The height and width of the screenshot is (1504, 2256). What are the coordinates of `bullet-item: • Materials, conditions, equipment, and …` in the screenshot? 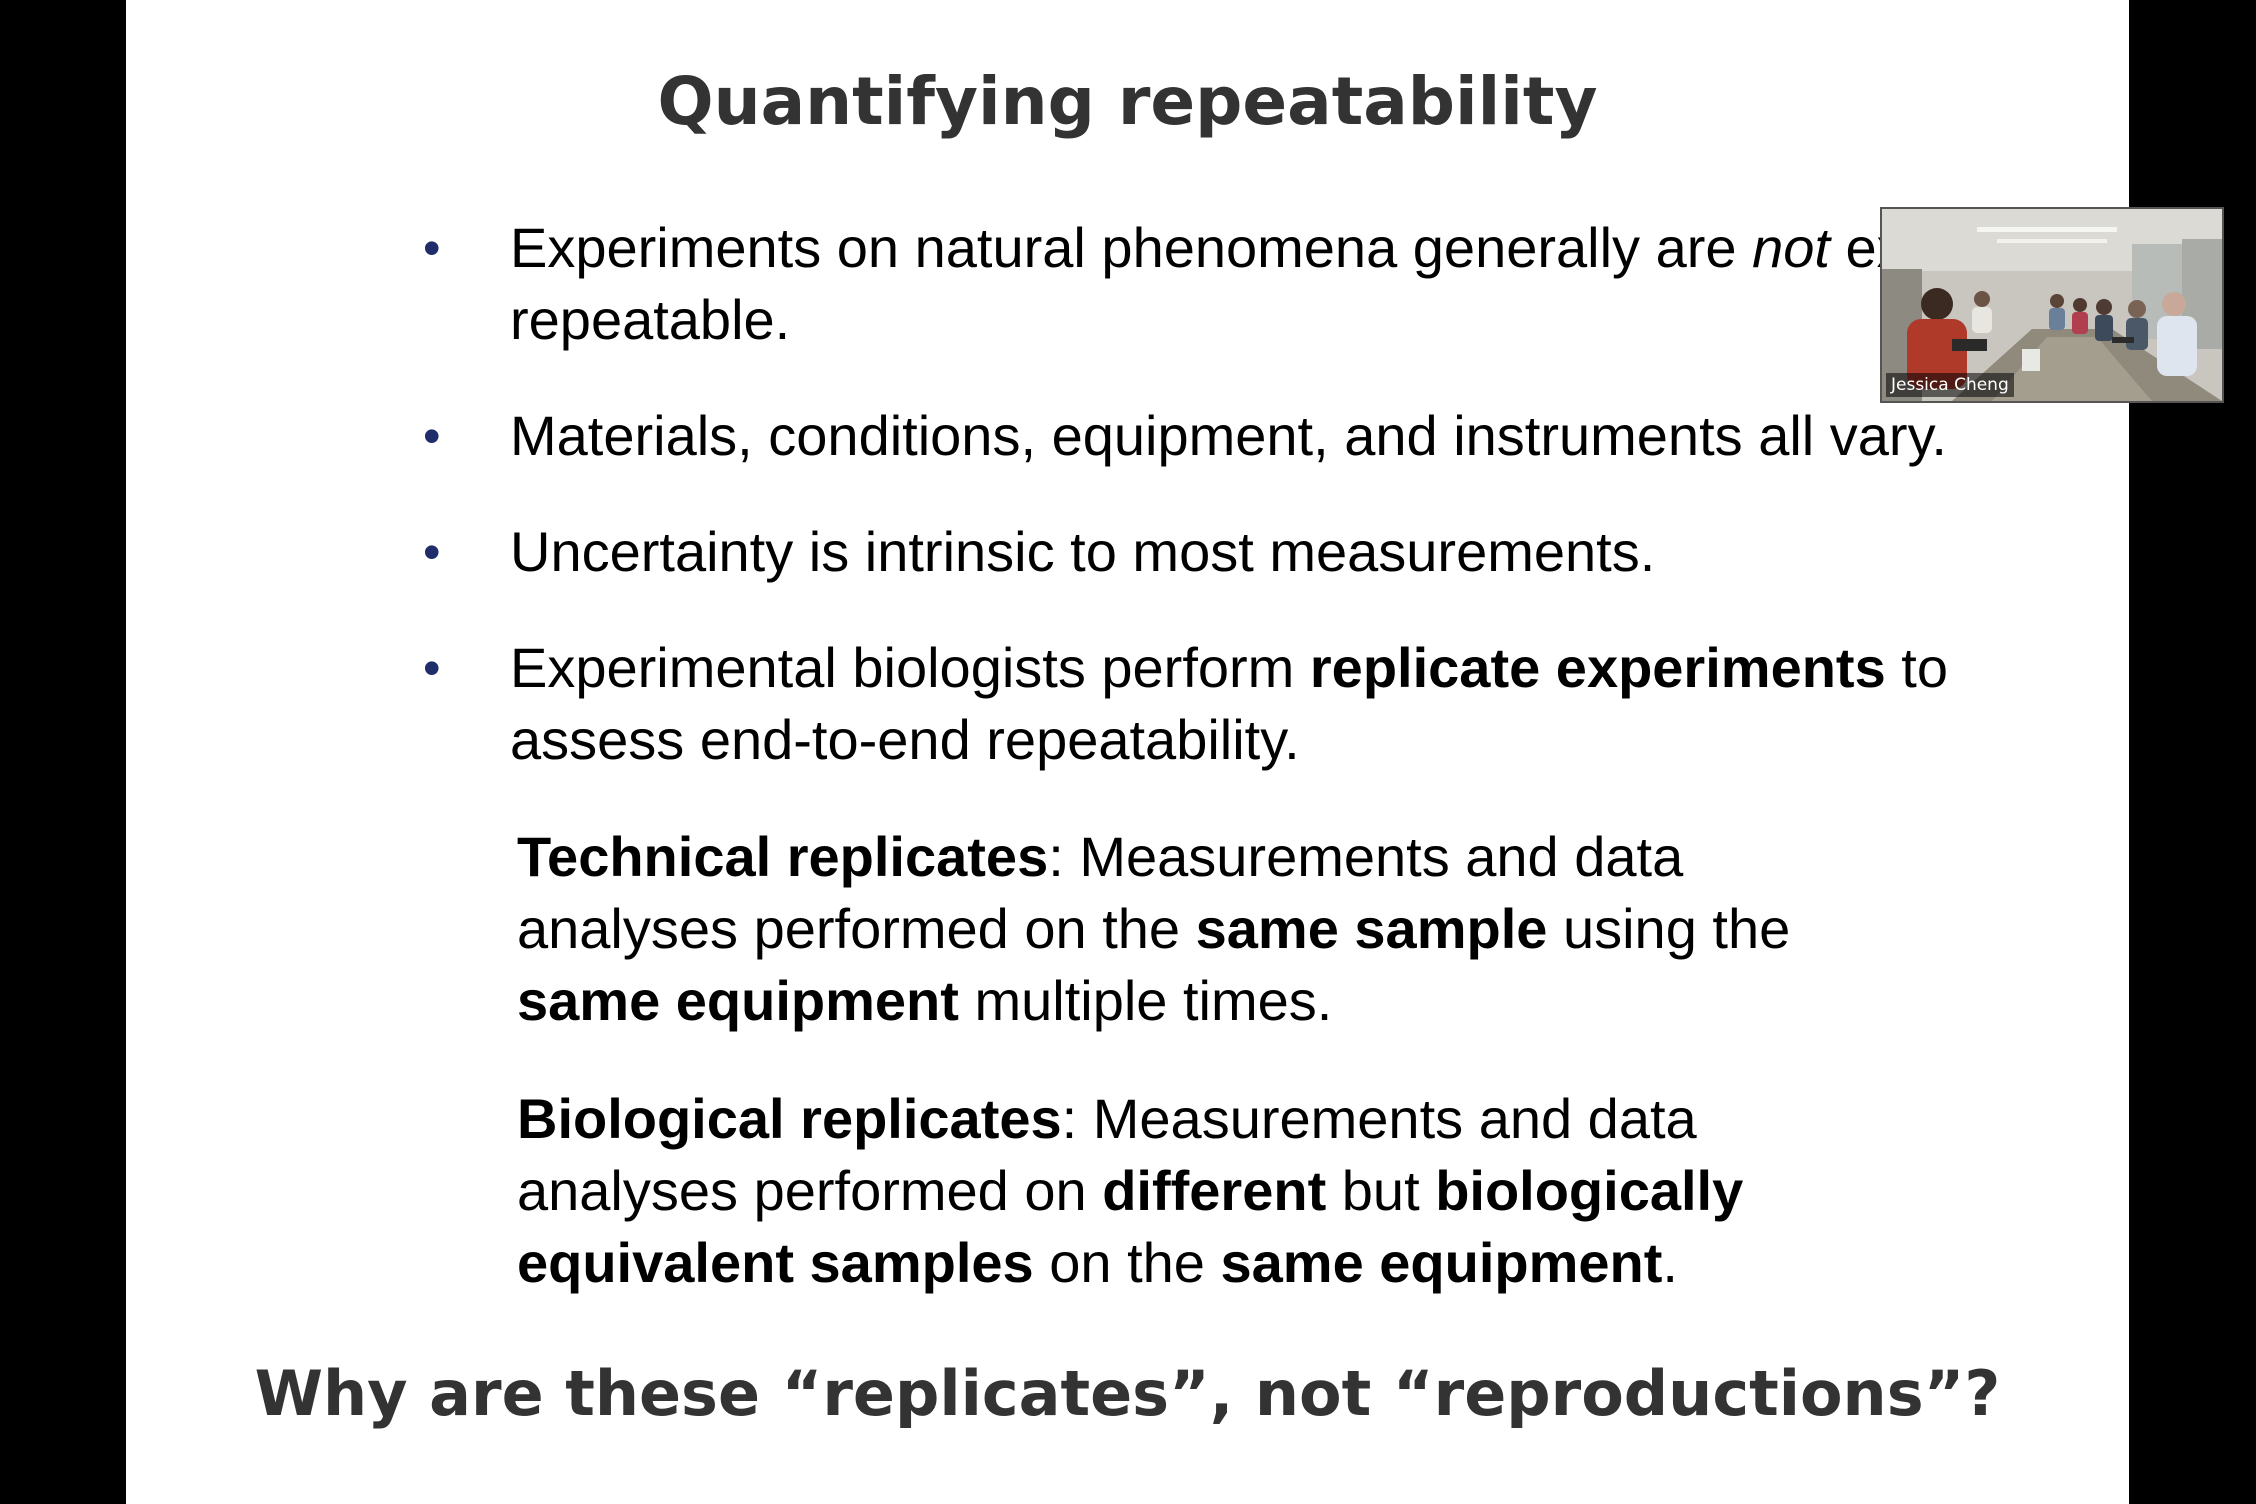 It's located at (1186, 436).